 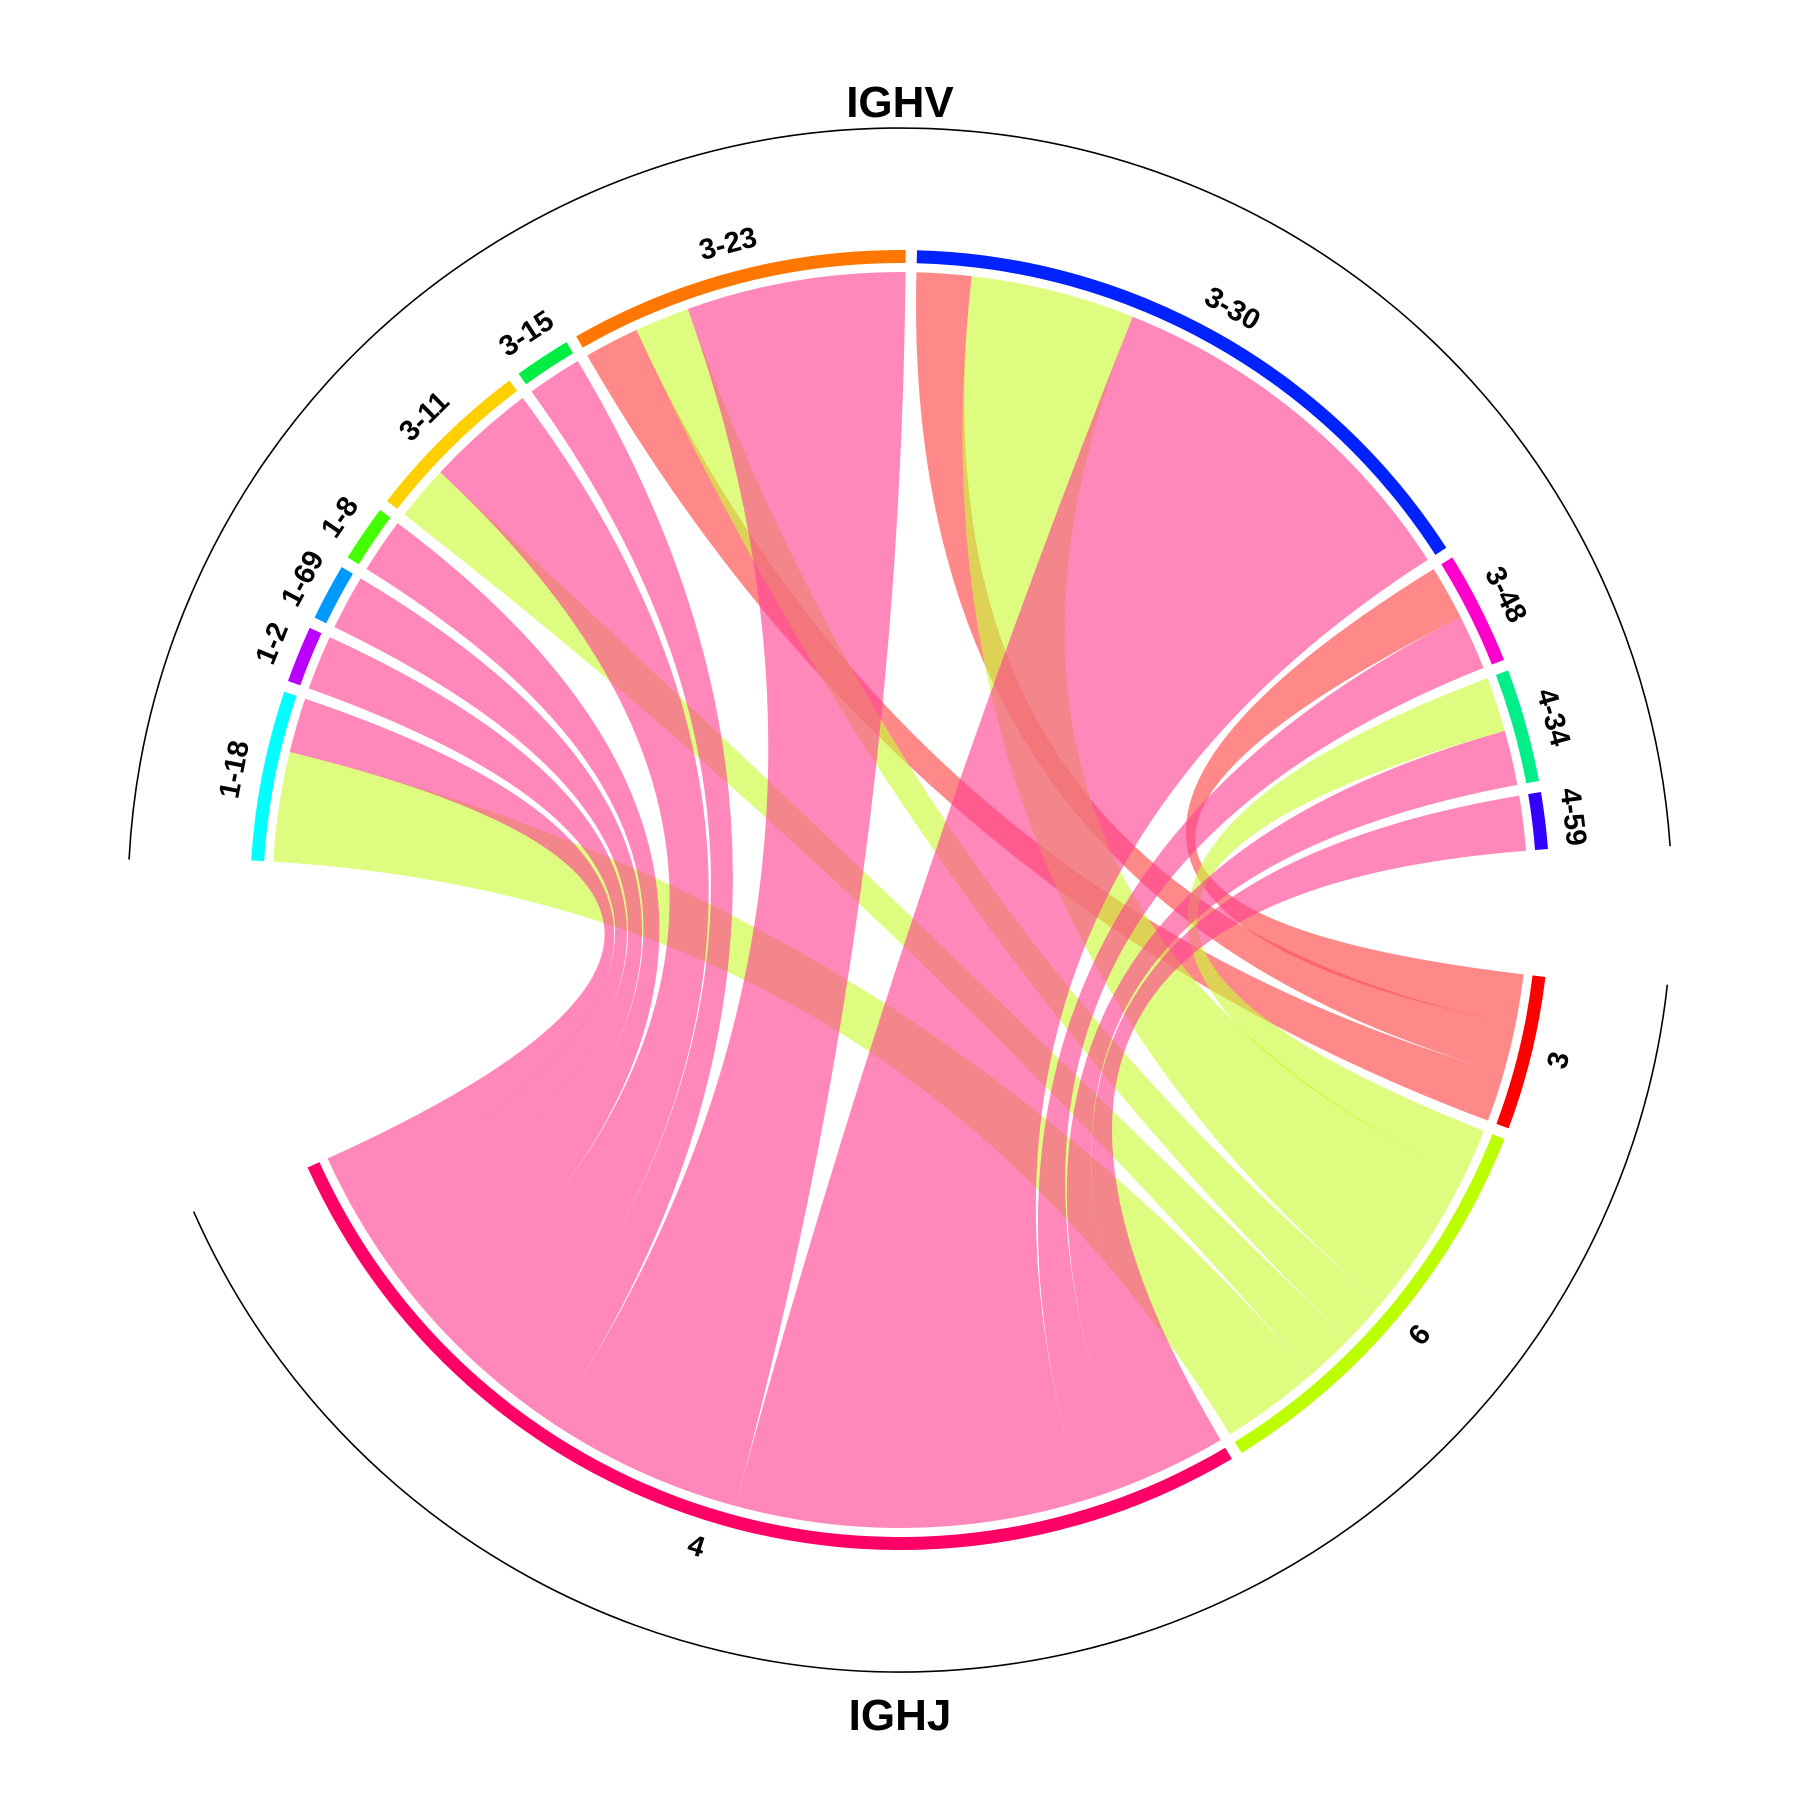 What do you see at coordinates (1558, 1060) in the screenshot?
I see `label-ighj-3: 3` at bounding box center [1558, 1060].